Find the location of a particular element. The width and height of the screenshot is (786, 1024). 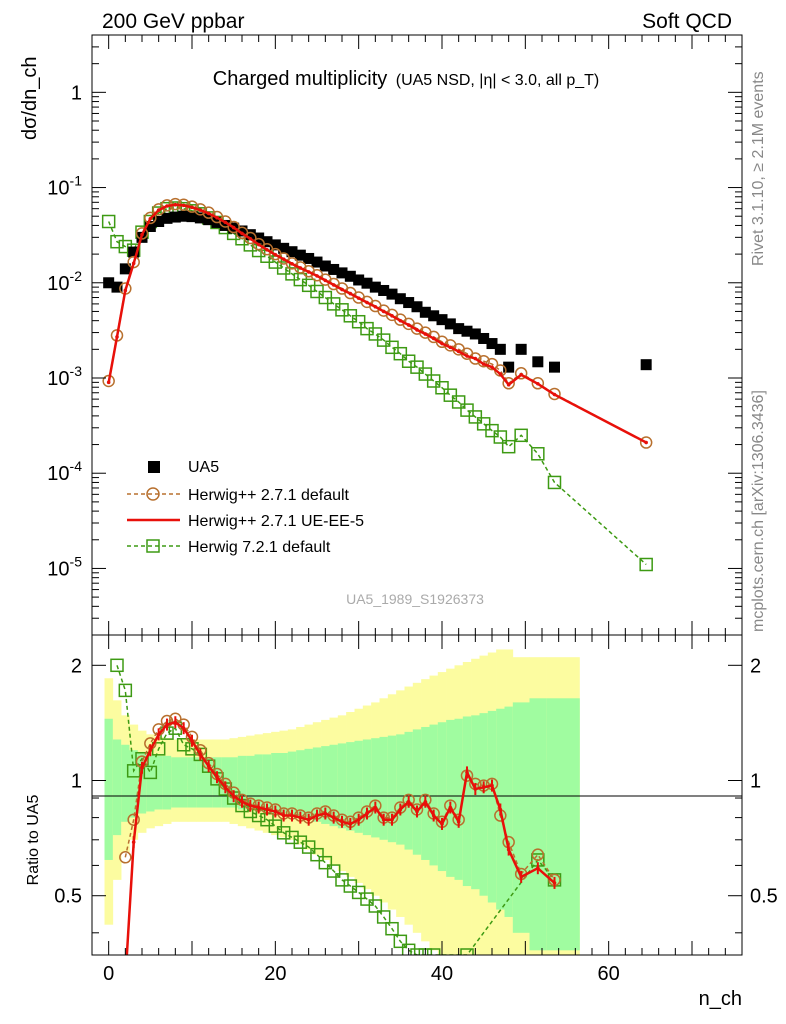

legend-label-herwig7: Herwig 7.2.1 default is located at coordinates (259, 547).